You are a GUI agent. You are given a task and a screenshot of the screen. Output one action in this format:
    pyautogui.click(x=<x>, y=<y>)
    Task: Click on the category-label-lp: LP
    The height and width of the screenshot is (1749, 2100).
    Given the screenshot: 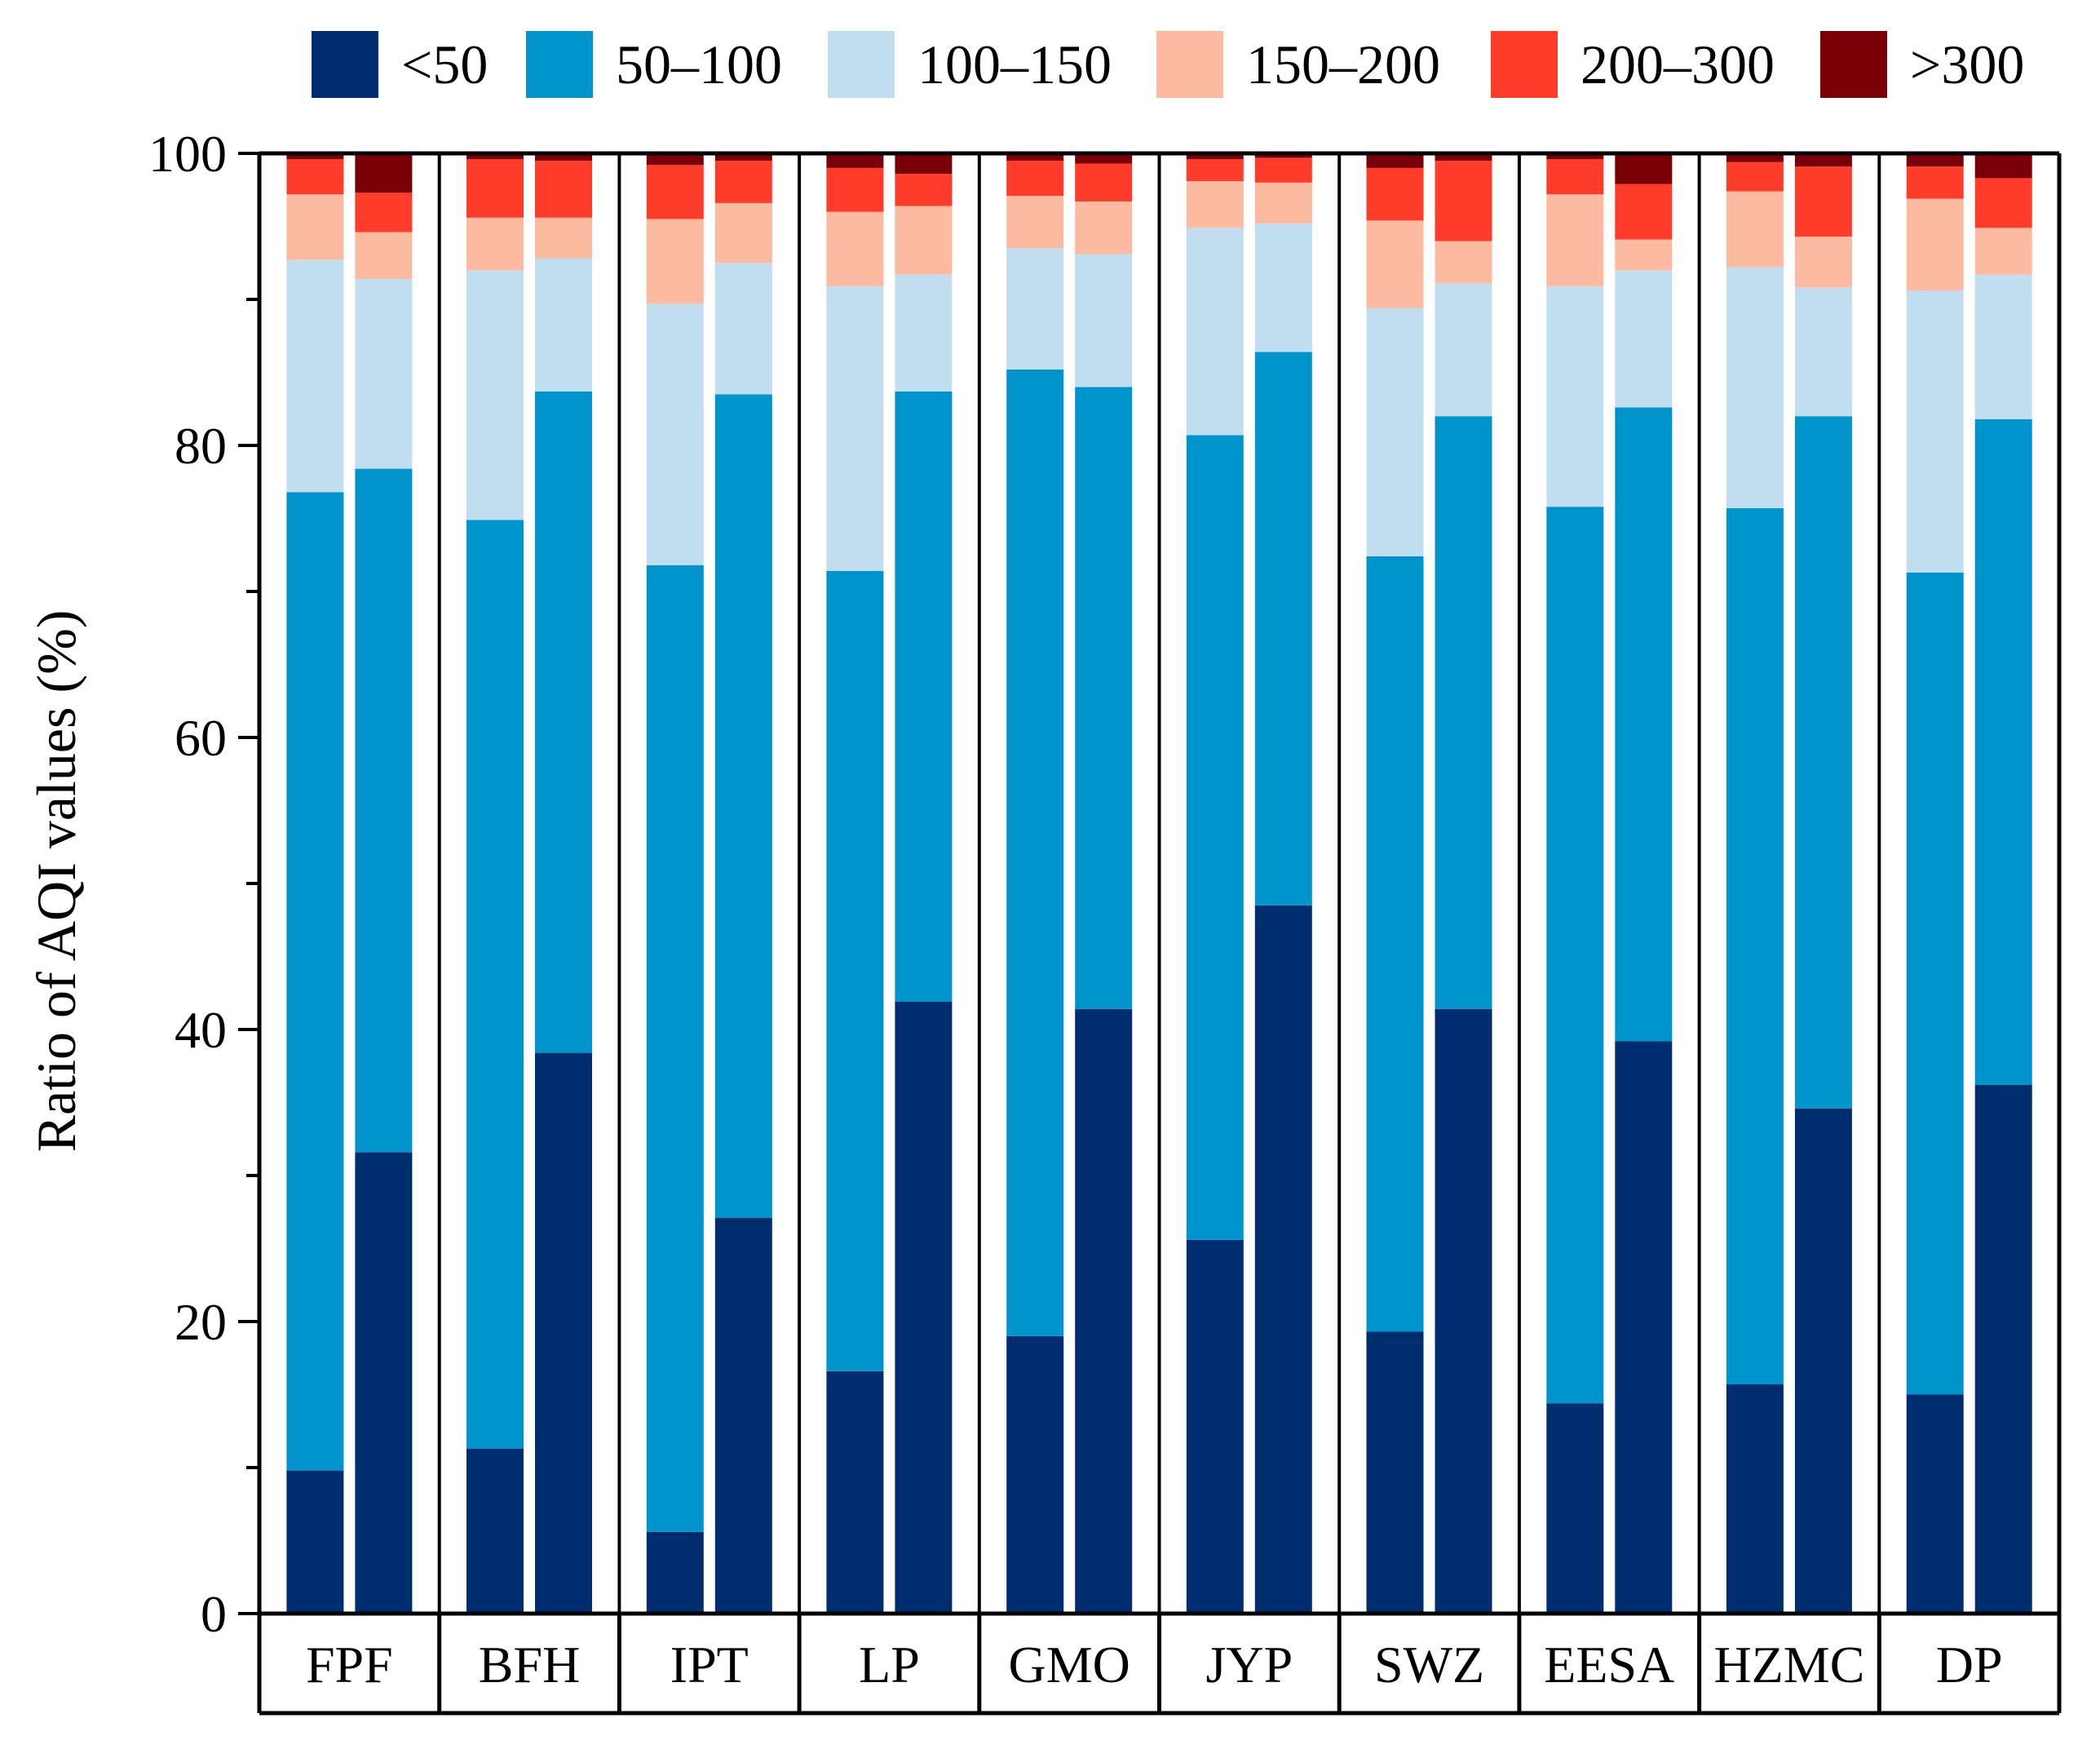 What is the action you would take?
    pyautogui.click(x=889, y=1665)
    